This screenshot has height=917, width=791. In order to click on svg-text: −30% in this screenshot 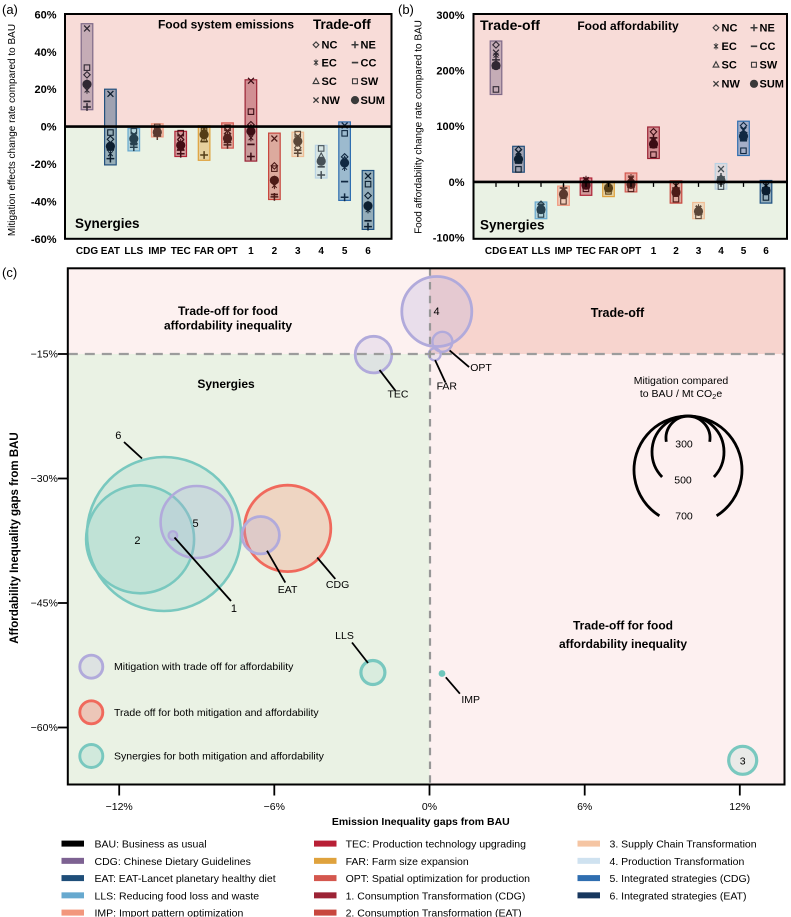, I will do `click(44, 479)`.